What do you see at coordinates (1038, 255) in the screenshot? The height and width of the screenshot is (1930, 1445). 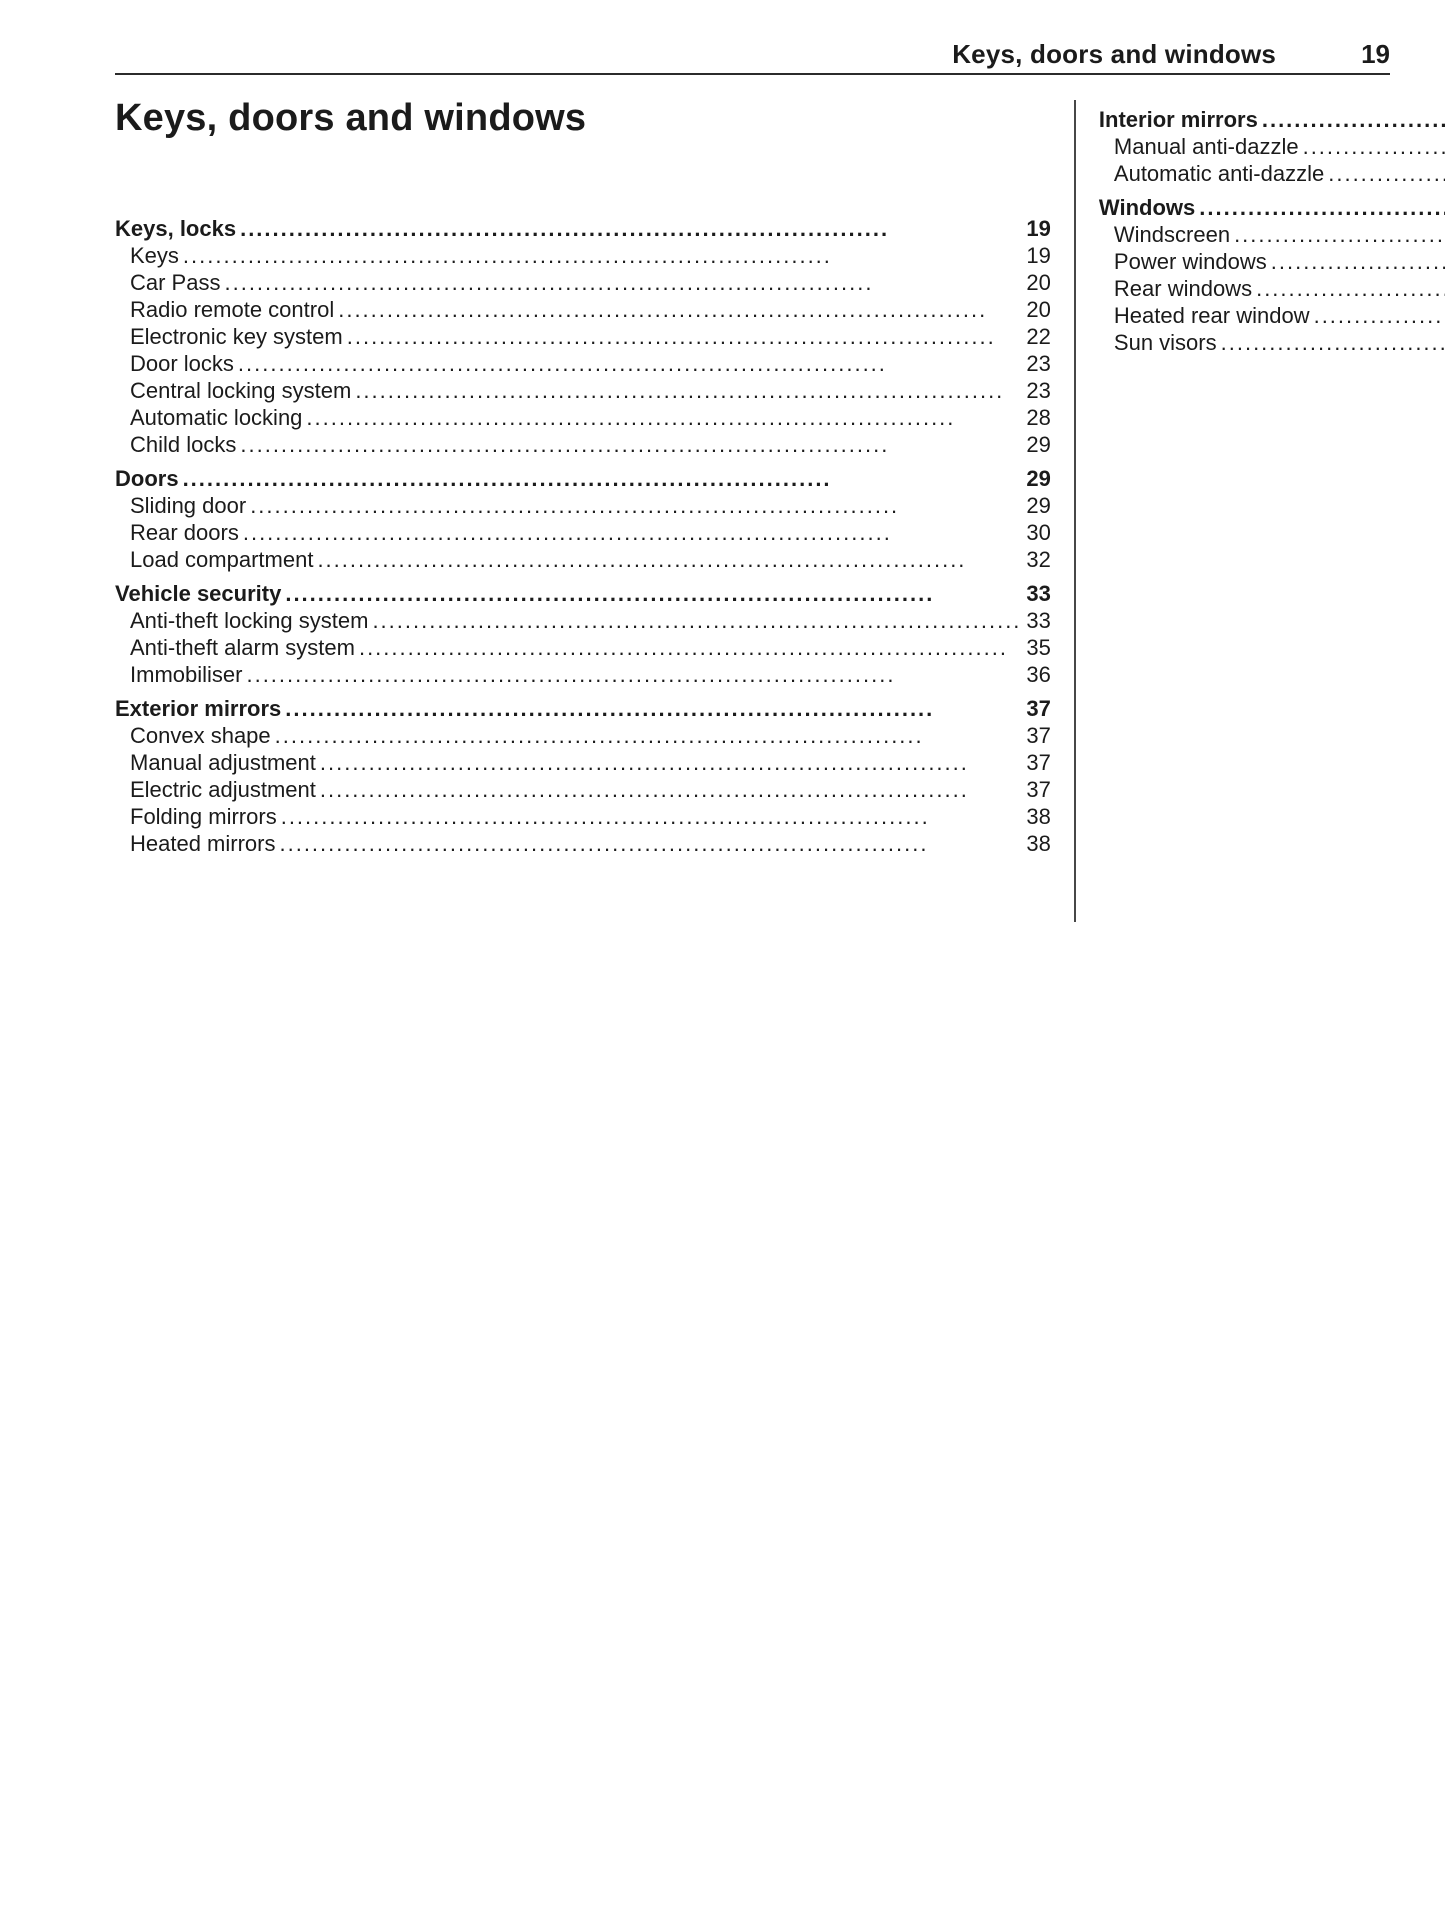 I see `toc-entry-page: 19` at bounding box center [1038, 255].